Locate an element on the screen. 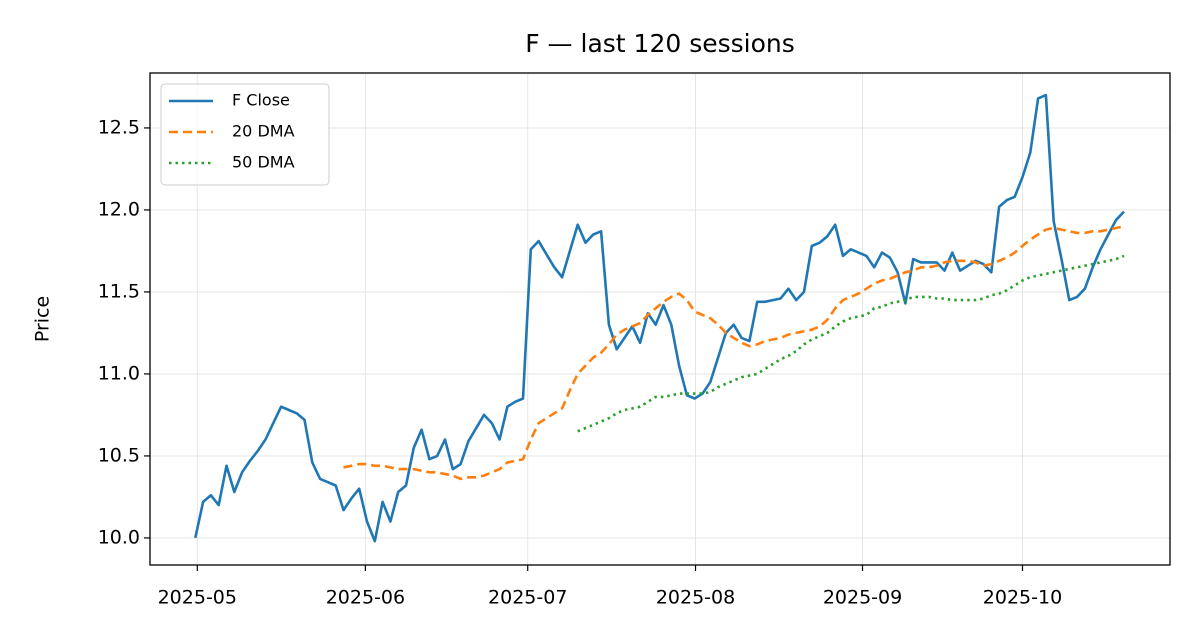 The image size is (1200, 640). y-tick-label: 11.5 is located at coordinates (119, 291).